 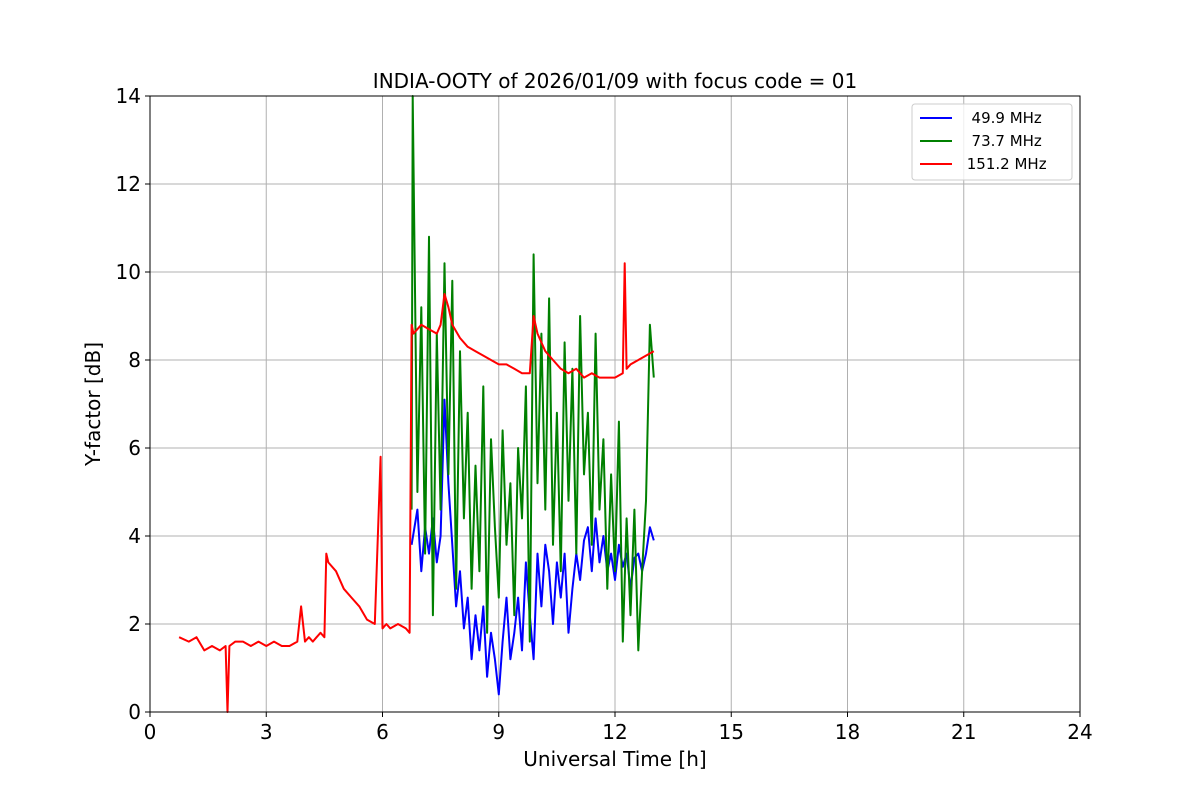 What do you see at coordinates (134, 536) in the screenshot?
I see `y-tick-label: 4` at bounding box center [134, 536].